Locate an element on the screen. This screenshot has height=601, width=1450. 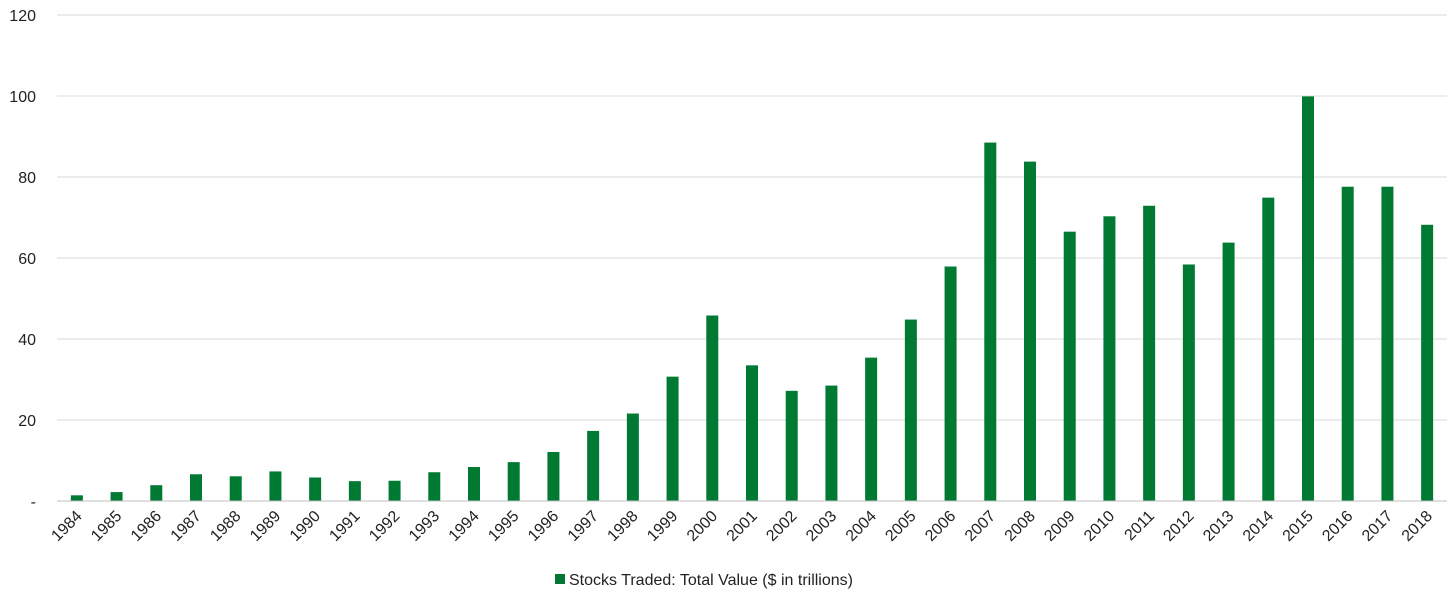
y-tick-label: 60 is located at coordinates (27, 259).